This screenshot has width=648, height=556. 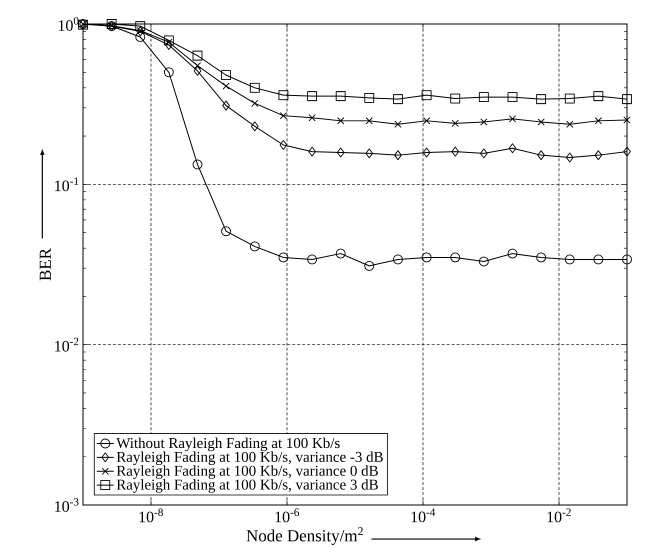 What do you see at coordinates (424, 515) in the screenshot?
I see `x-tick-label: 10$^{-4}$` at bounding box center [424, 515].